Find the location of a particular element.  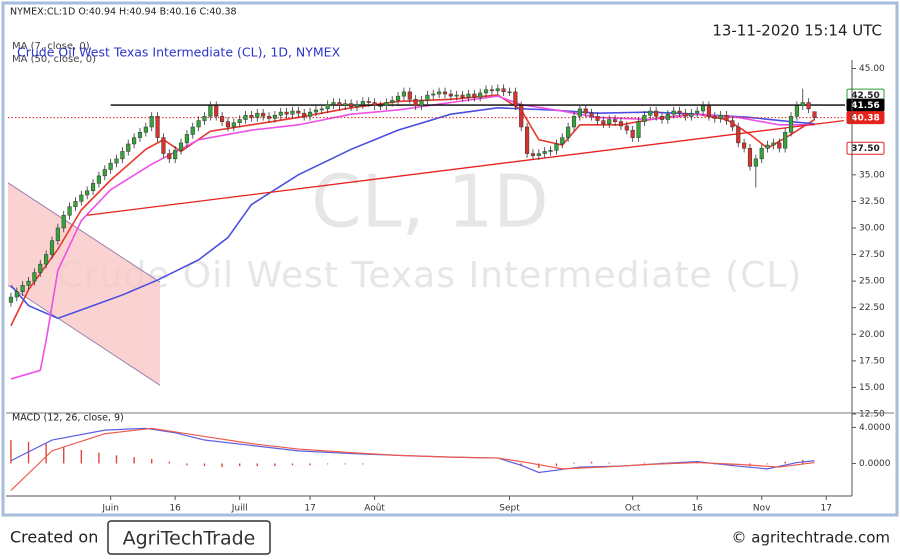

price-badge is located at coordinates (865, 118).